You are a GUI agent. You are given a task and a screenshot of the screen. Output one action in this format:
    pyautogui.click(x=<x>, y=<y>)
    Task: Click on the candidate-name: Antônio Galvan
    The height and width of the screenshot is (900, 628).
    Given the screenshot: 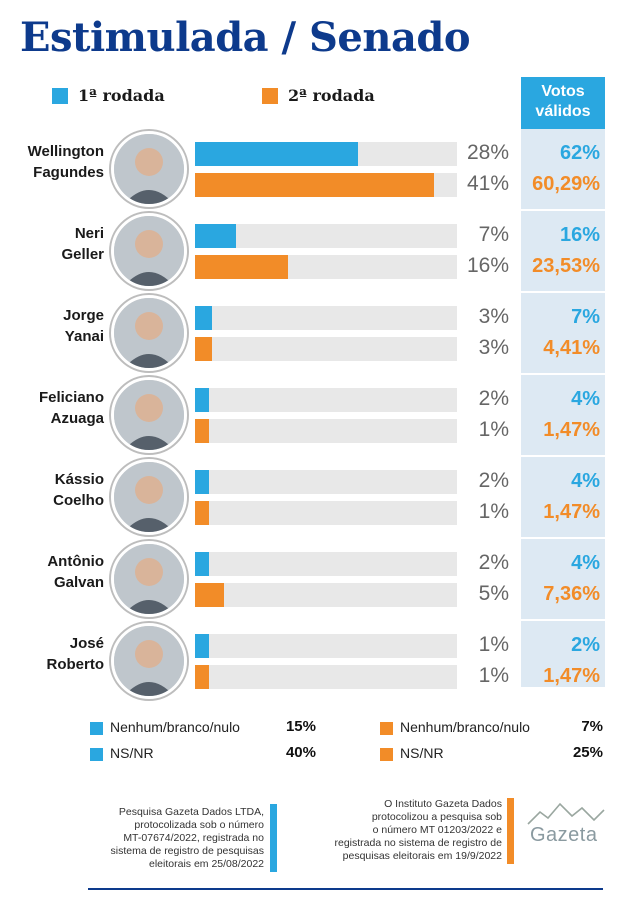 What is the action you would take?
    pyautogui.click(x=52, y=572)
    